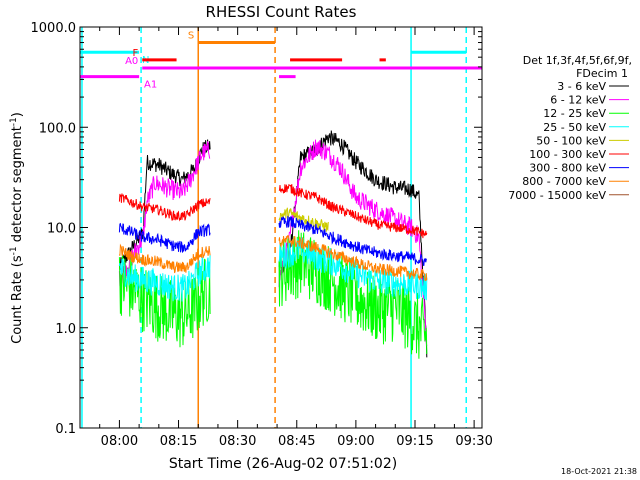 The height and width of the screenshot is (480, 640). Describe the element at coordinates (191, 36) in the screenshot. I see `flag-bar-label: S` at that location.